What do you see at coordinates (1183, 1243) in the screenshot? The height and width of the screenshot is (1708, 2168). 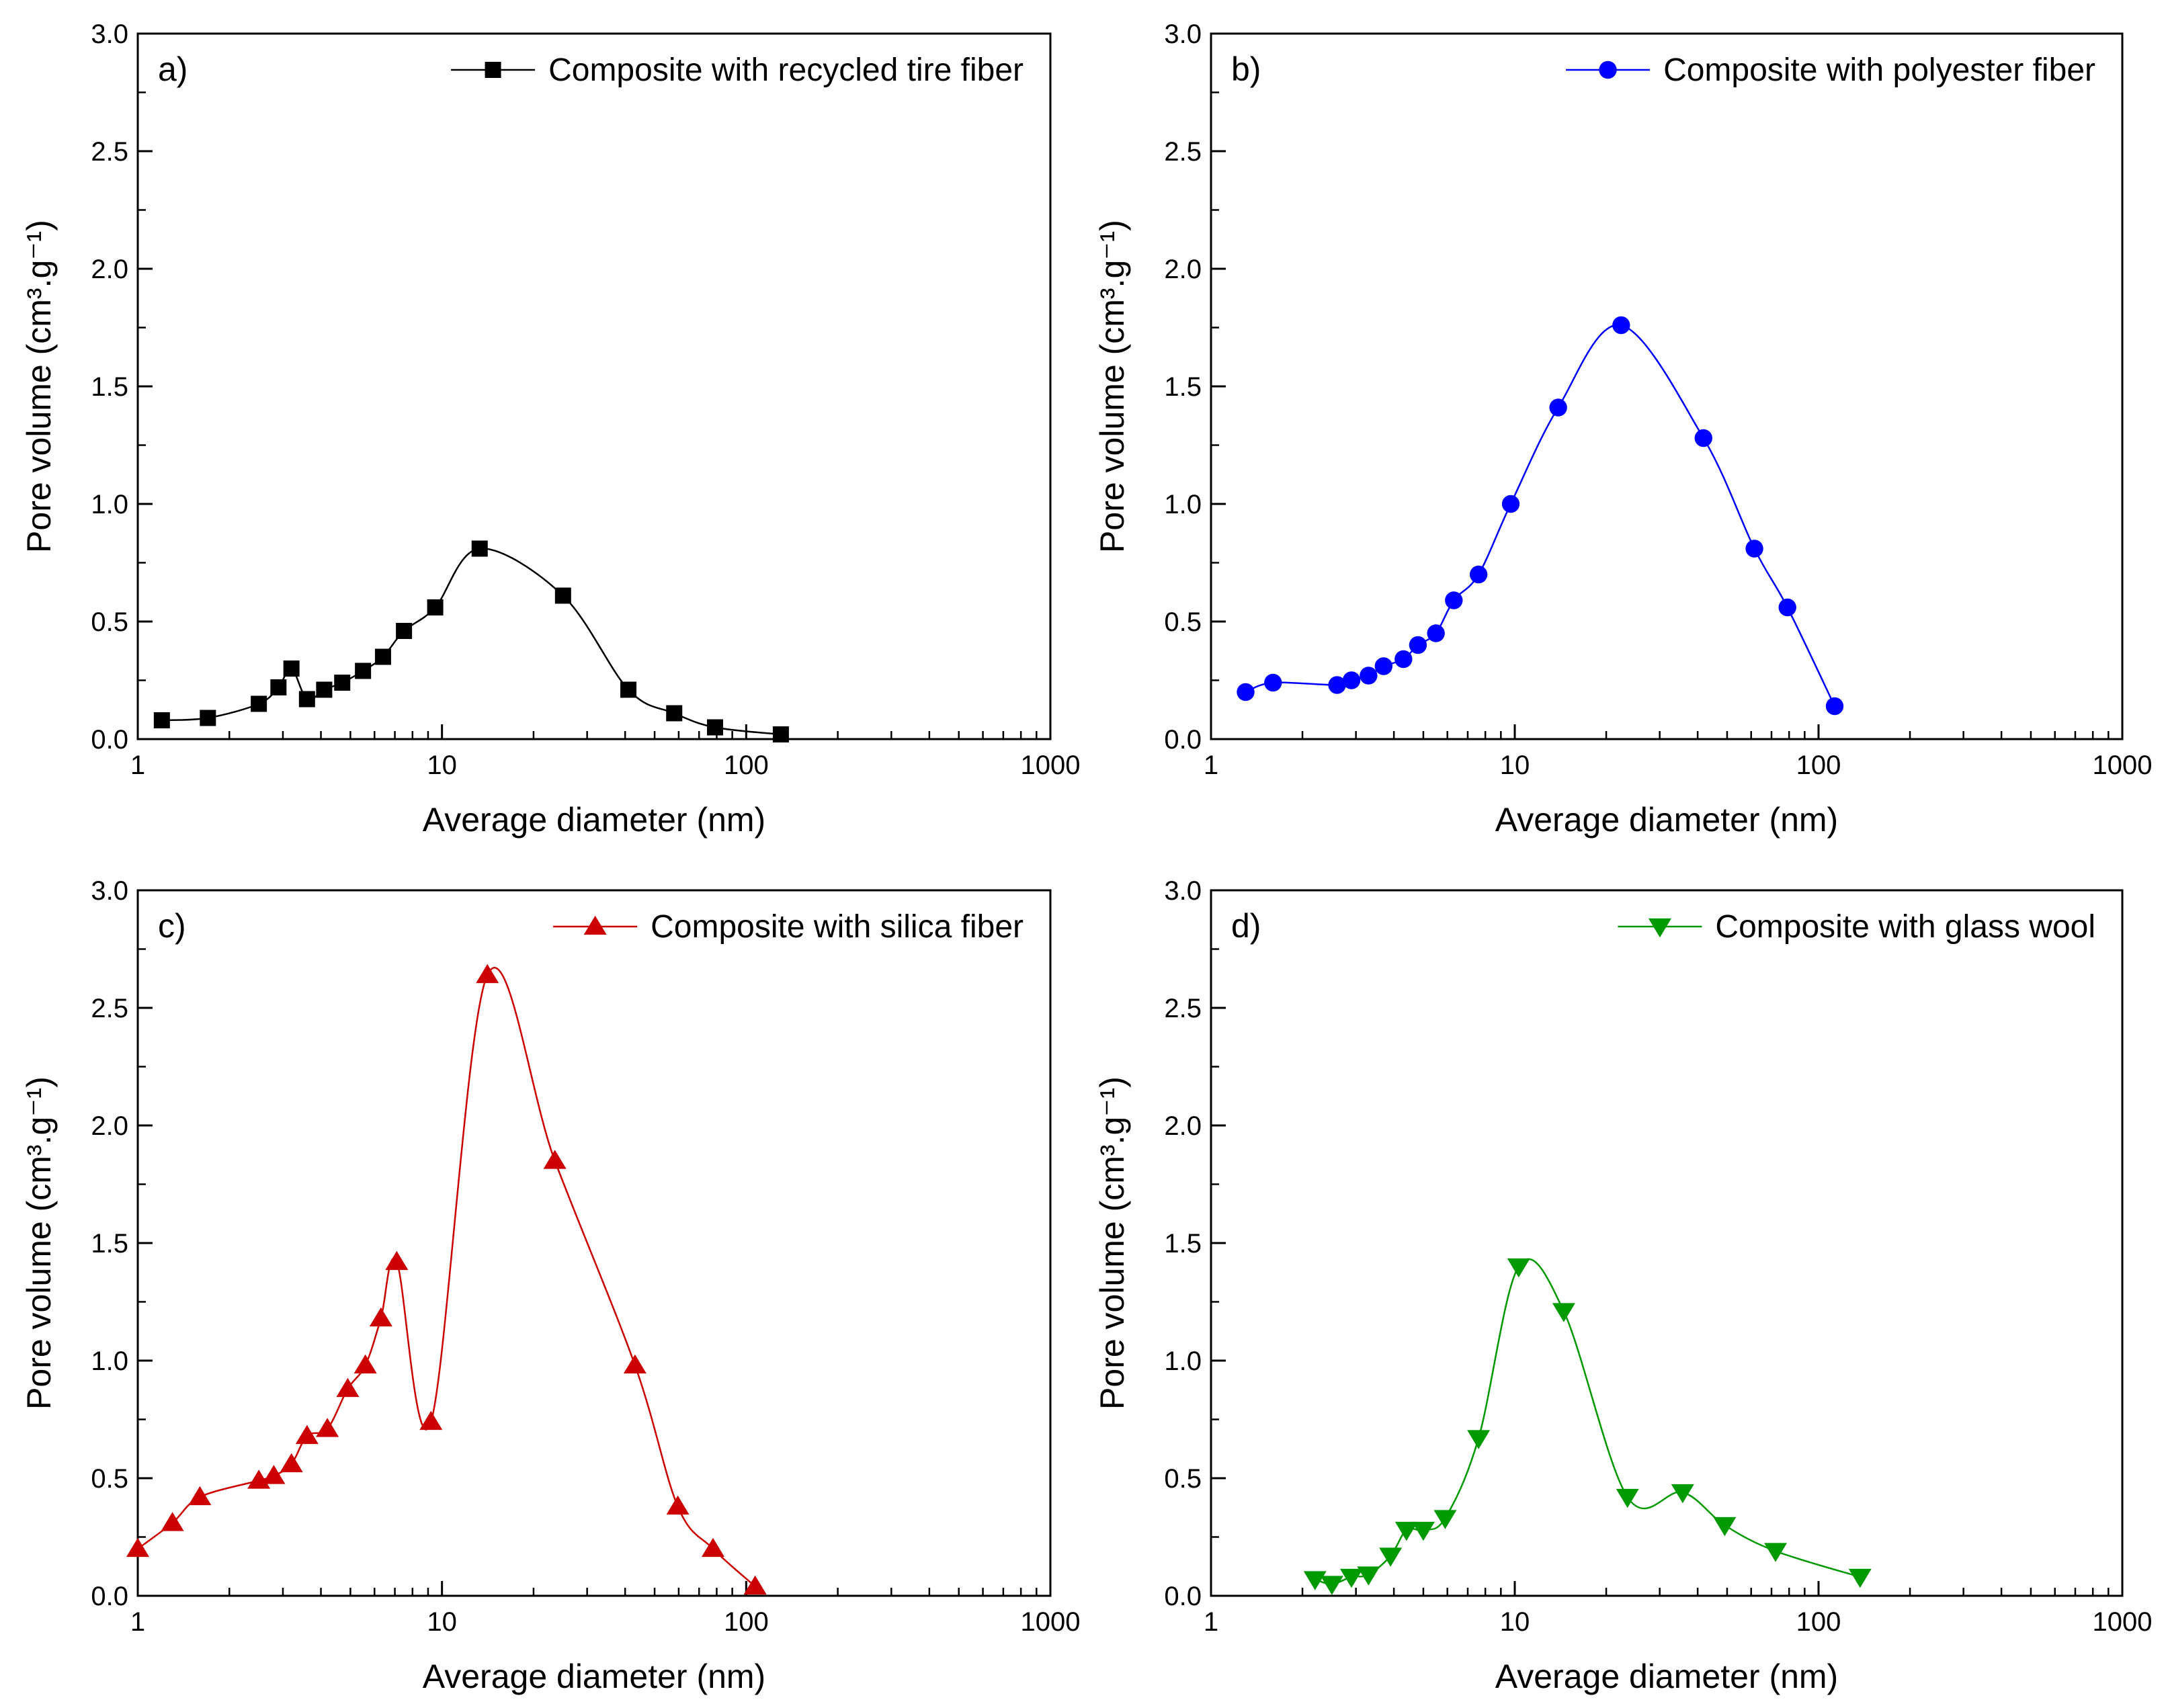 I see `panel-d-y-tick-label: 1.5` at bounding box center [1183, 1243].